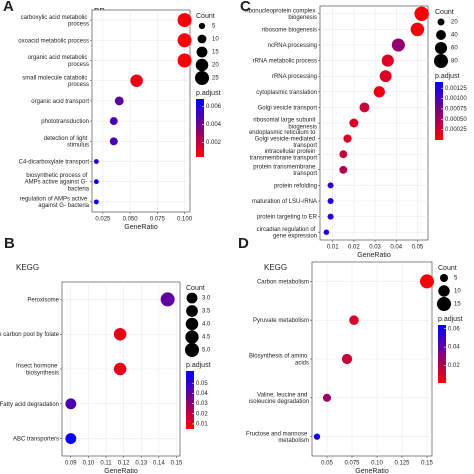 This screenshot has width=474, height=474. What do you see at coordinates (454, 36) in the screenshot?
I see `size-legend-label: 40` at bounding box center [454, 36].